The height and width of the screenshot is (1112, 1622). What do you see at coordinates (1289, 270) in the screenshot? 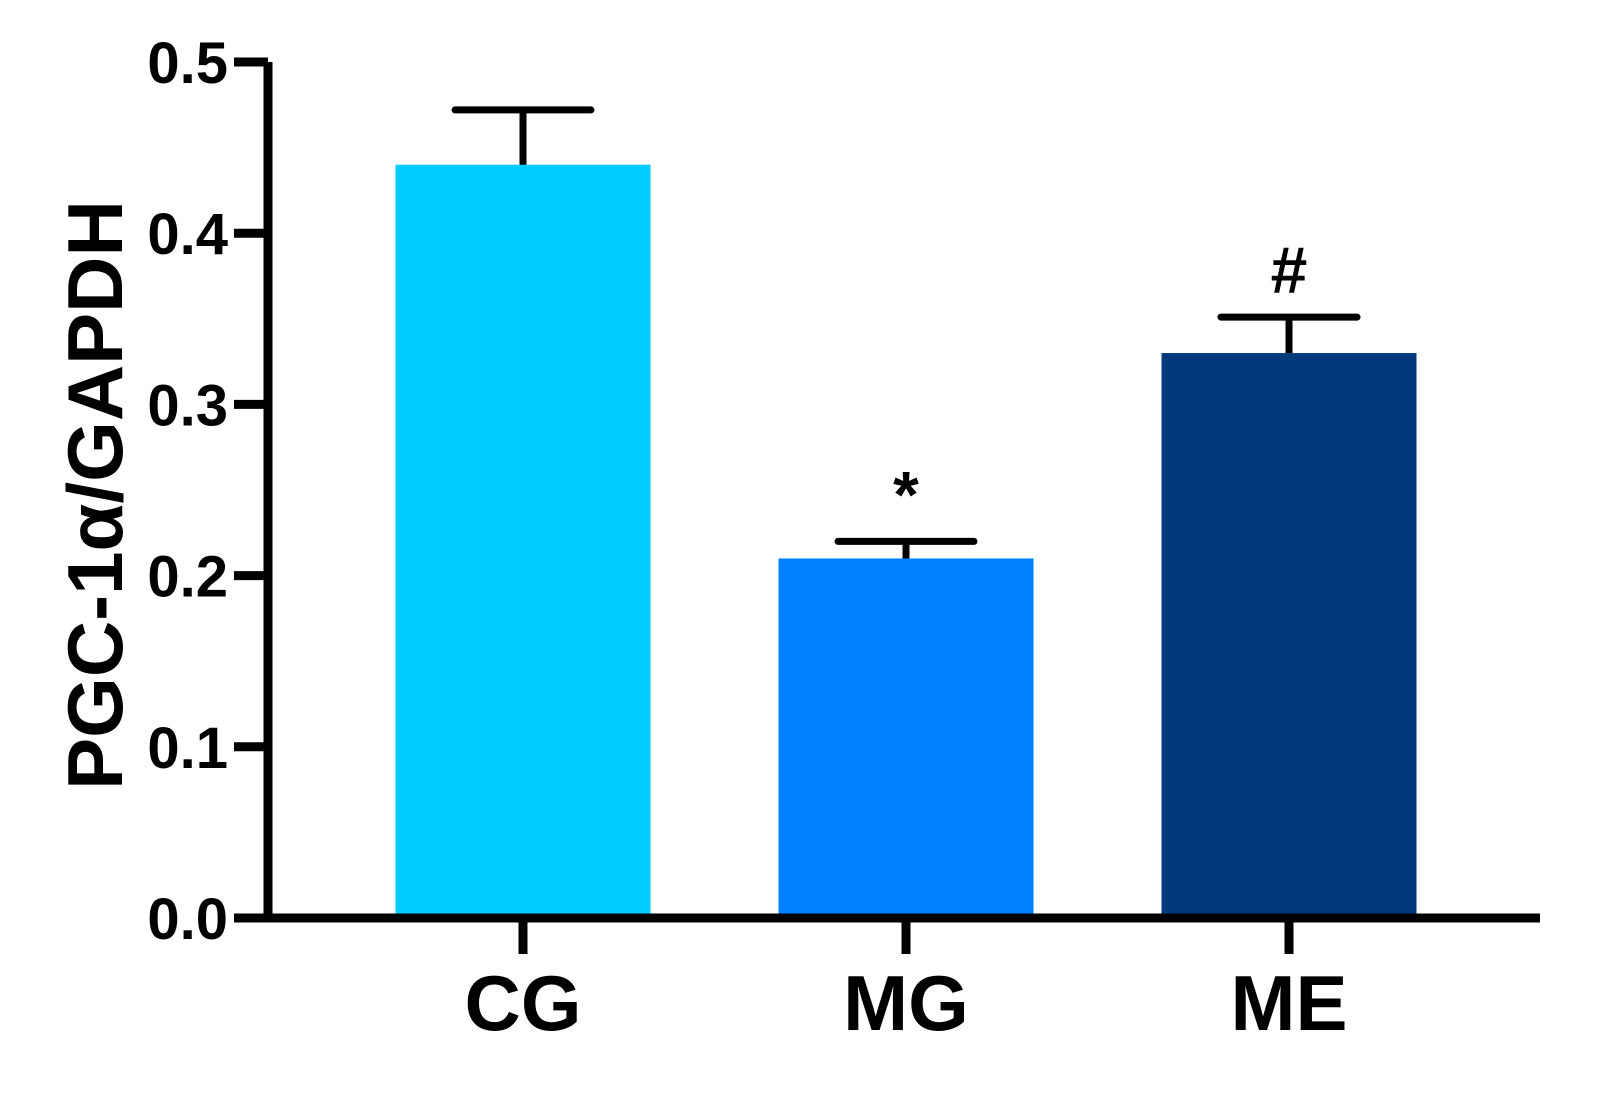
I see `significance-marker-me: #` at bounding box center [1289, 270].